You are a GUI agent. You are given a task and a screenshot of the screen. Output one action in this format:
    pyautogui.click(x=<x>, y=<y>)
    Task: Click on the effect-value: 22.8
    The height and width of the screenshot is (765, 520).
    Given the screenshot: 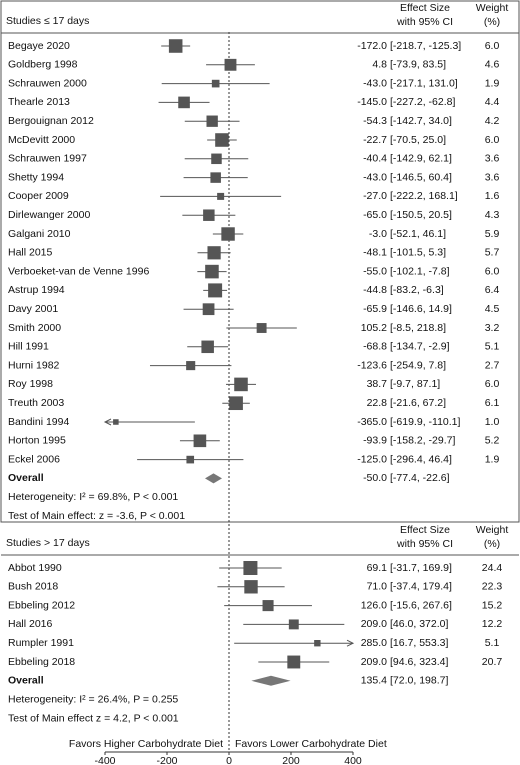 What is the action you would take?
    pyautogui.click(x=377, y=403)
    